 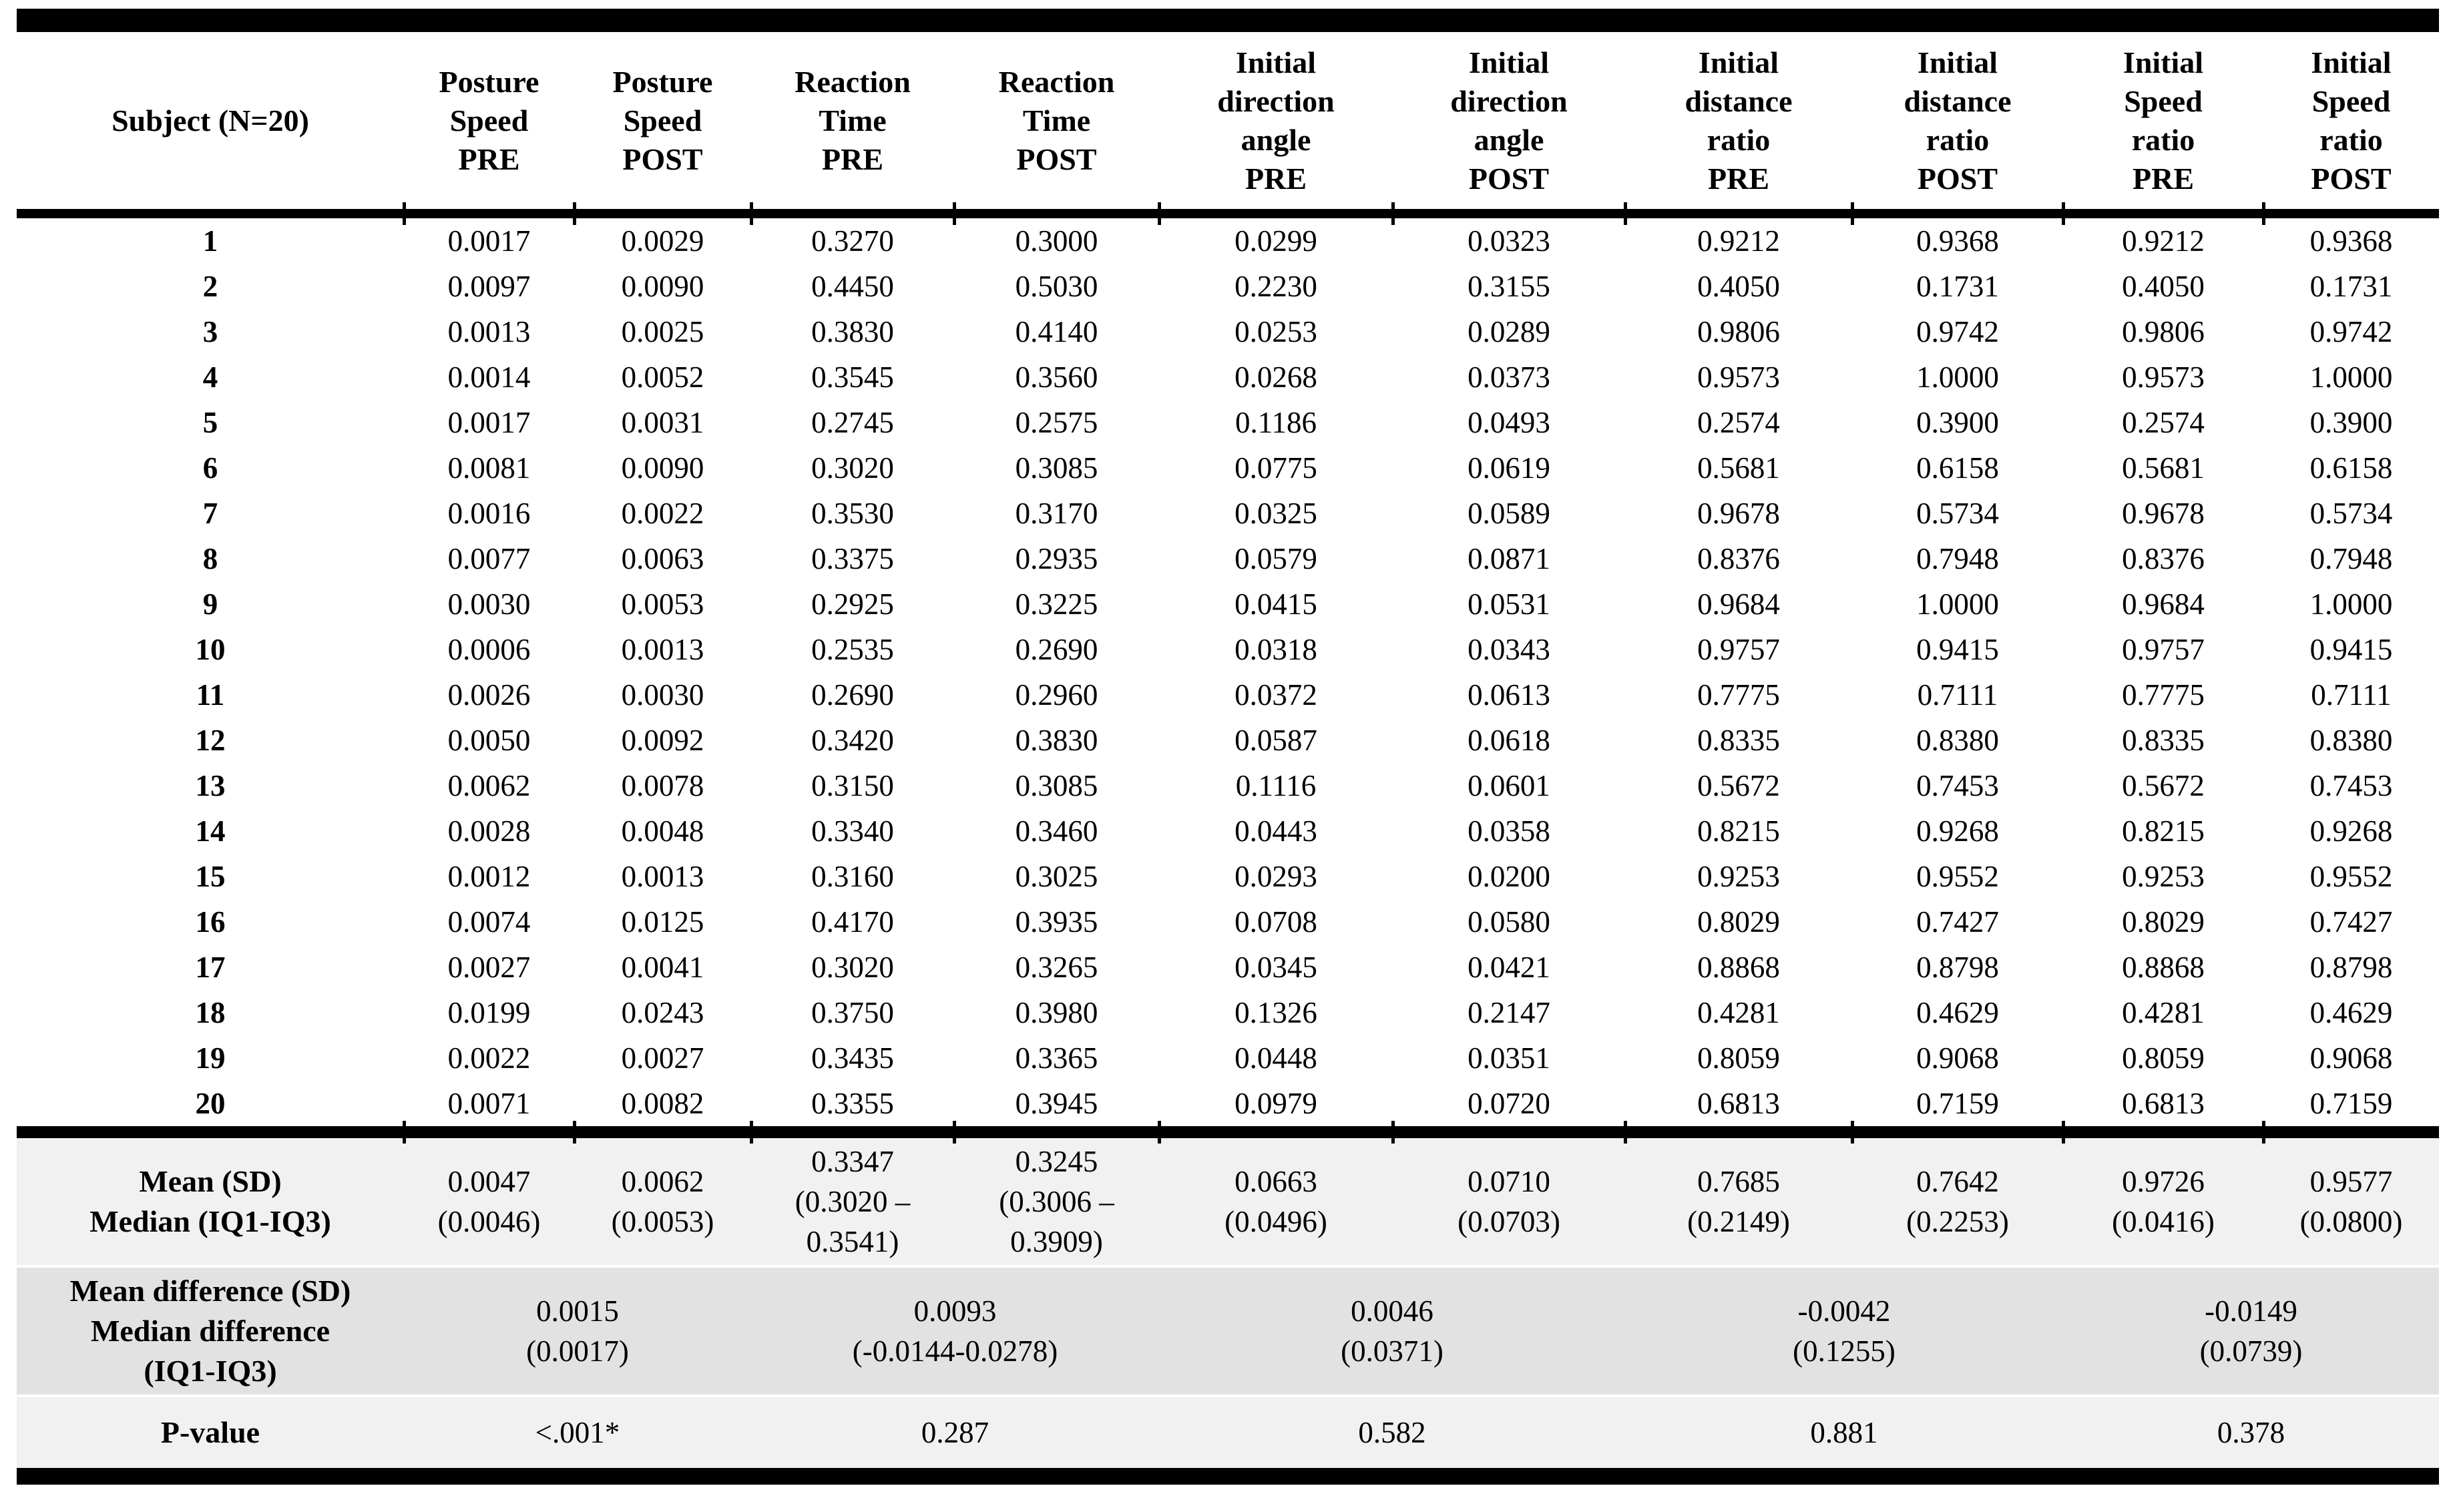 I want to click on subject-cell: 7, so click(x=210, y=514).